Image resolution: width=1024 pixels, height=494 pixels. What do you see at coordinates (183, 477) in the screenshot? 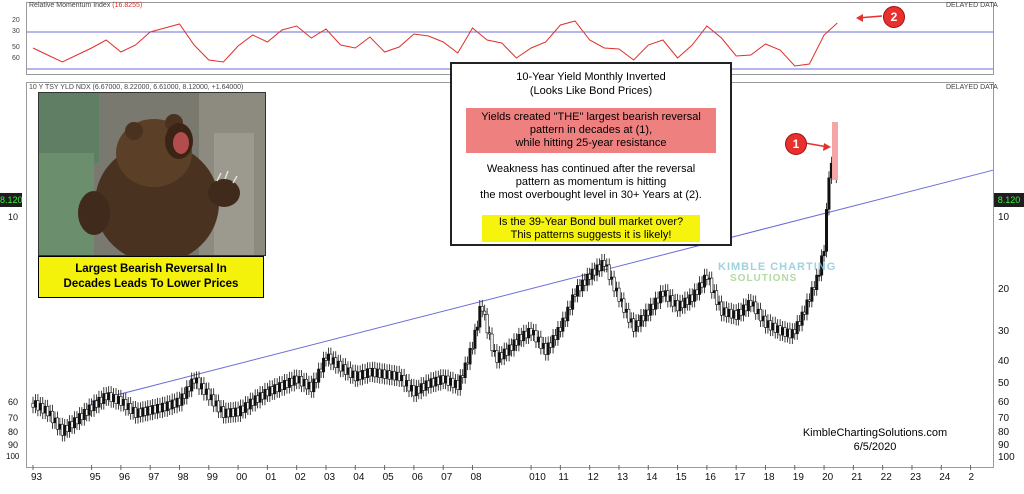
I see `x-tick-label: 98` at bounding box center [183, 477].